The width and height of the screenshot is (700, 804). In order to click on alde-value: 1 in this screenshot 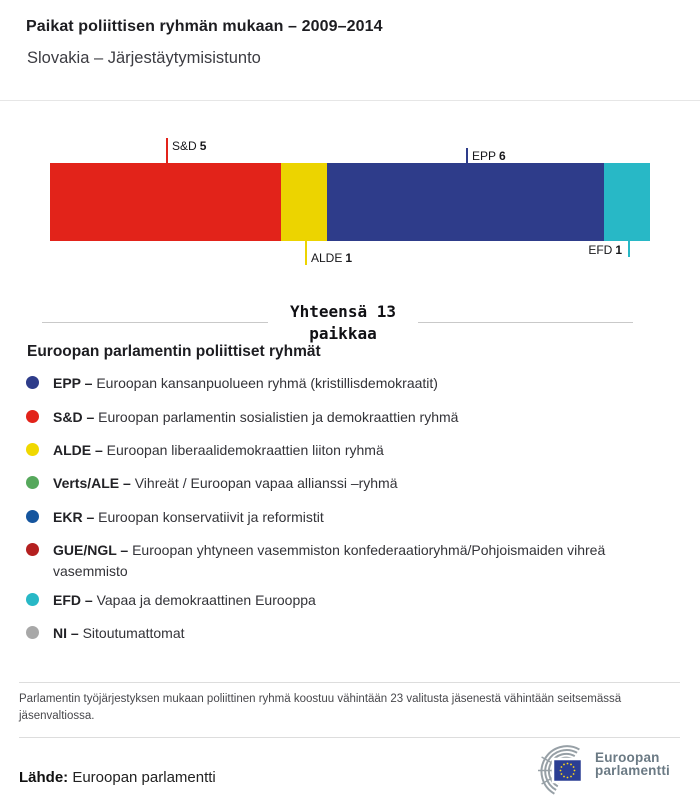, I will do `click(349, 258)`.